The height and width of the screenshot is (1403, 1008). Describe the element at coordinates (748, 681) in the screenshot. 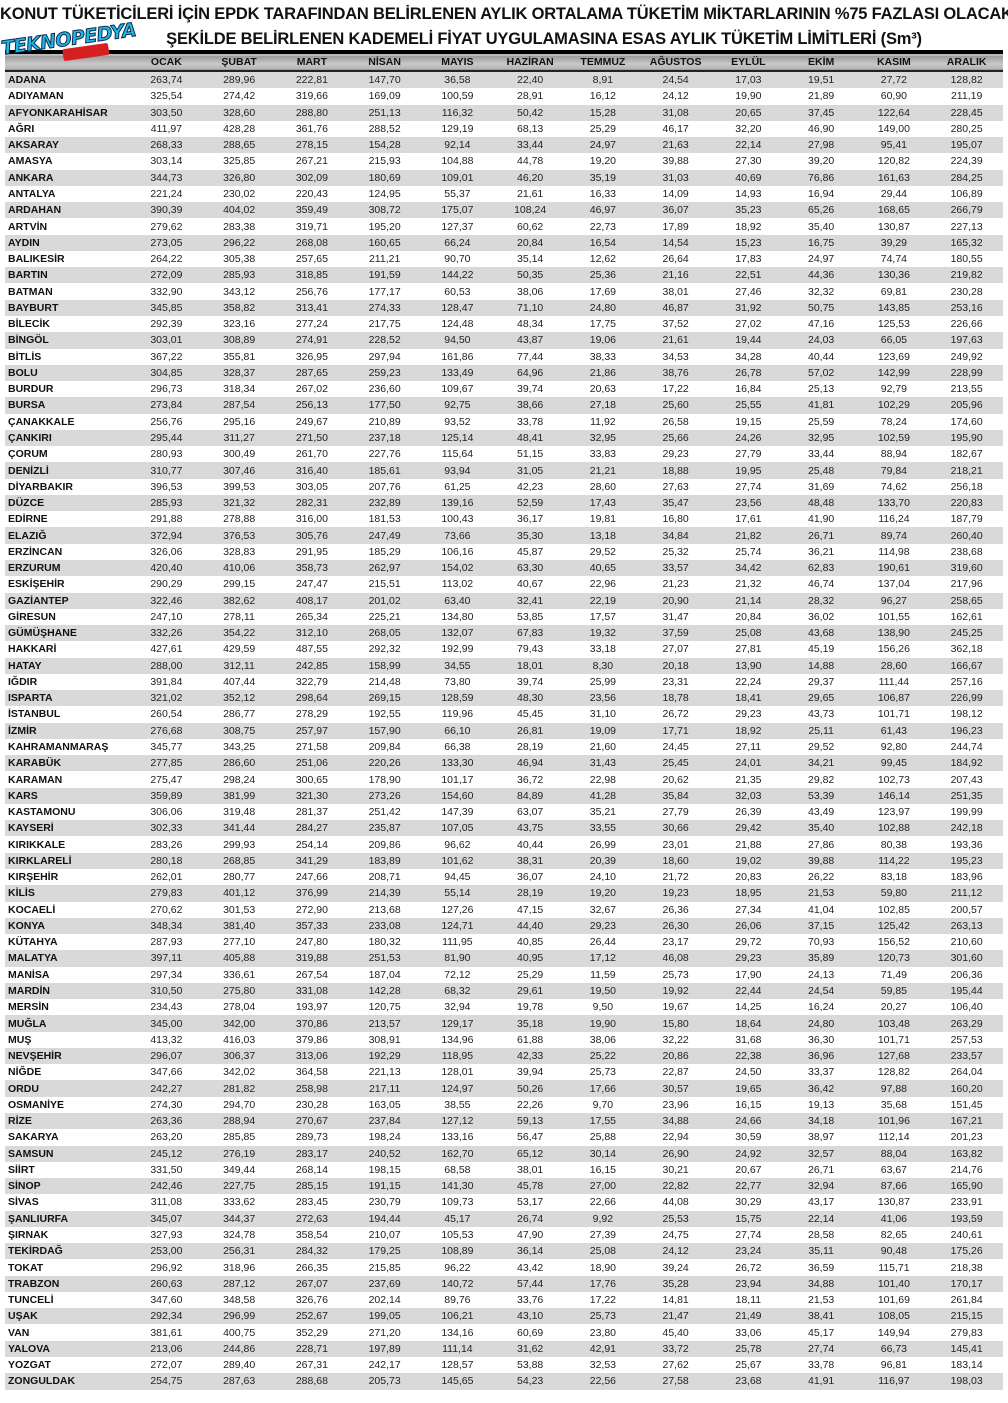

I see `monthly-limit-cell: 22,24` at that location.